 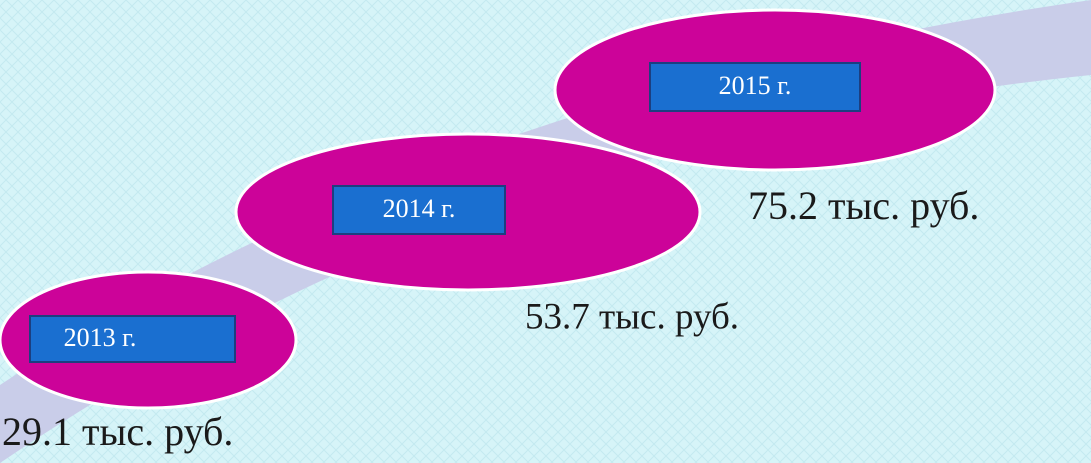 What do you see at coordinates (863, 205) in the screenshot?
I see `node-value: 75.2 тыс. руб.` at bounding box center [863, 205].